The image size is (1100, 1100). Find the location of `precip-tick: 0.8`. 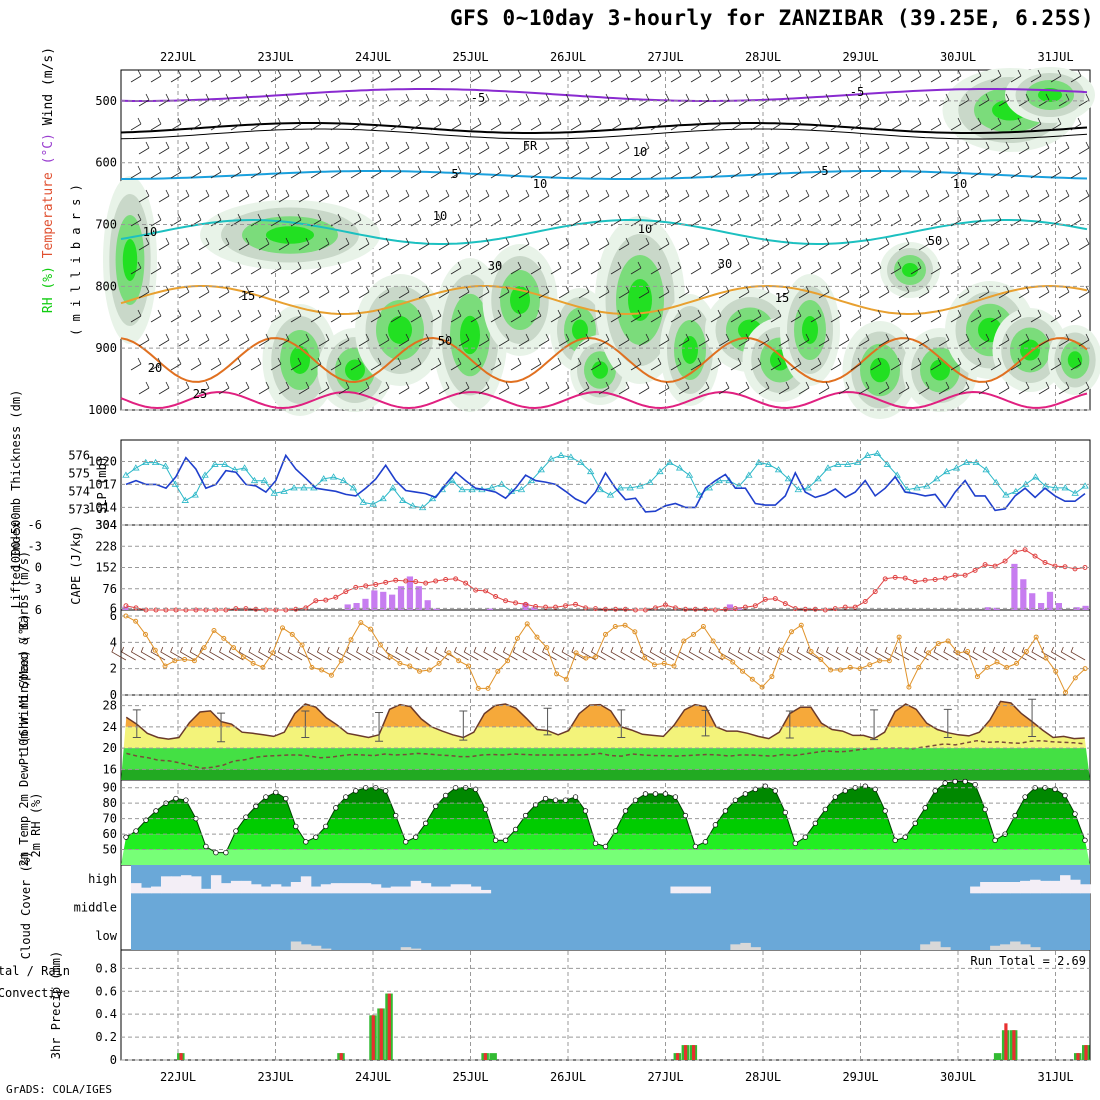

precip-tick: 0.8 is located at coordinates (106, 968).